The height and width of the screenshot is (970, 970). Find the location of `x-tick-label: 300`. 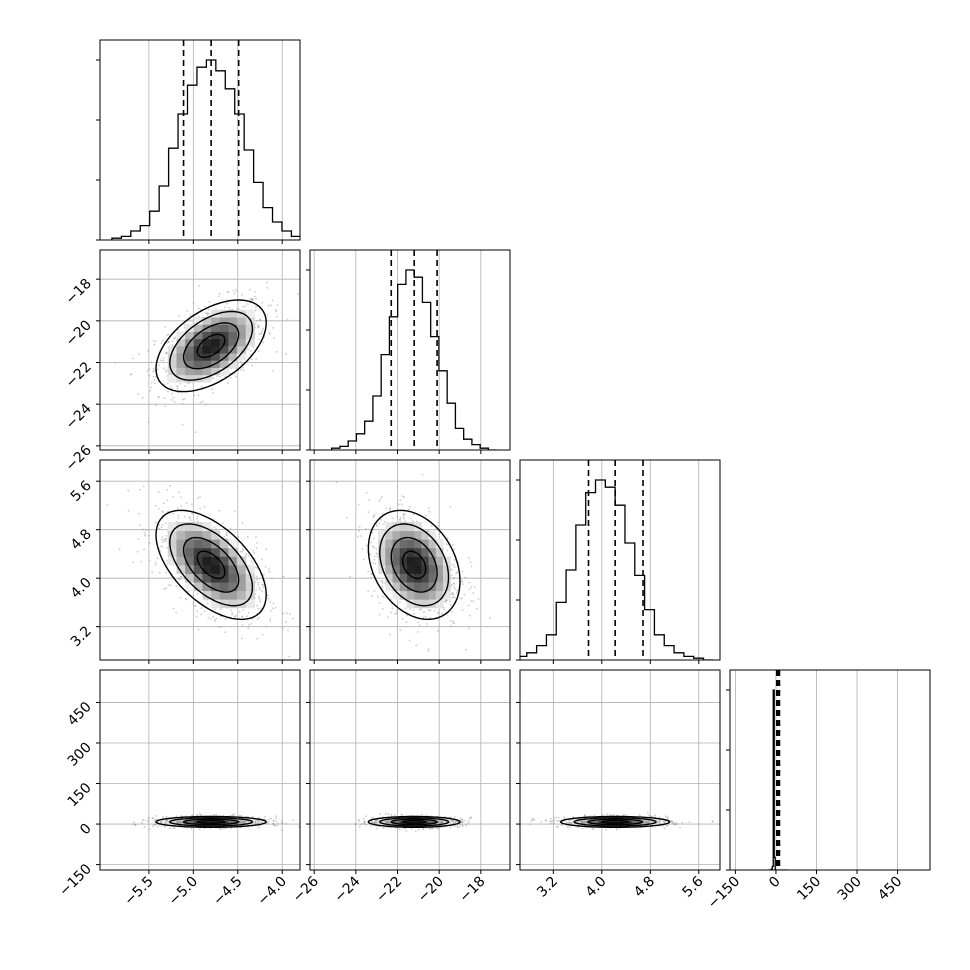

x-tick-label: 300 is located at coordinates (850, 889).